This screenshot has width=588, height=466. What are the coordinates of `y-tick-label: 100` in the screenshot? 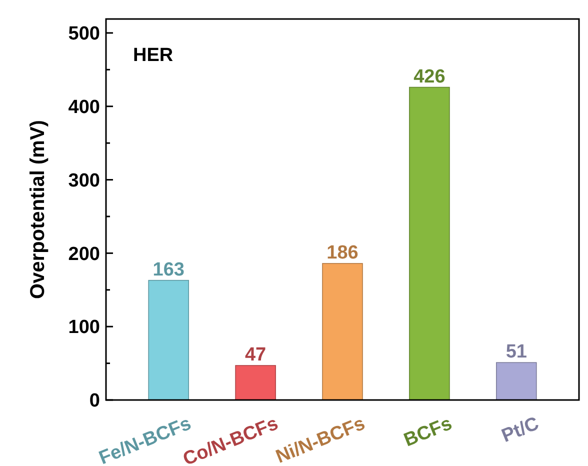 It's located at (84, 327).